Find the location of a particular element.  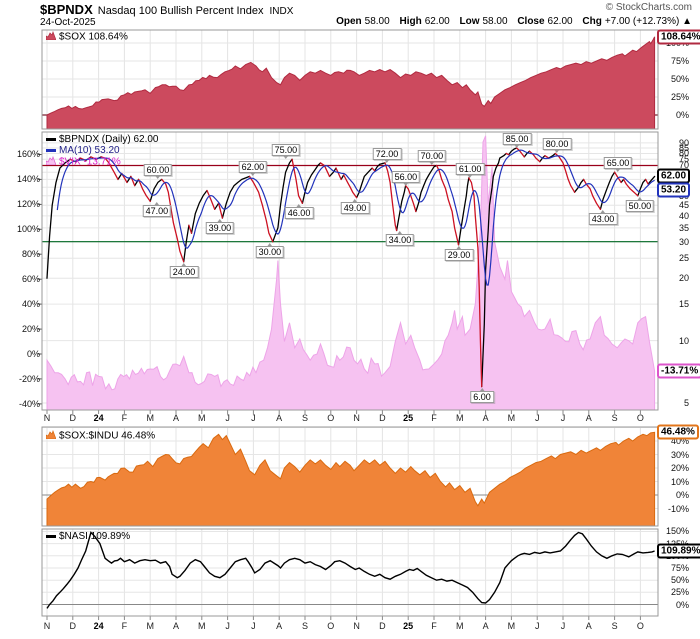

legend-bpndx: $BPNDX (Daily) 62.00 is located at coordinates (102, 139).